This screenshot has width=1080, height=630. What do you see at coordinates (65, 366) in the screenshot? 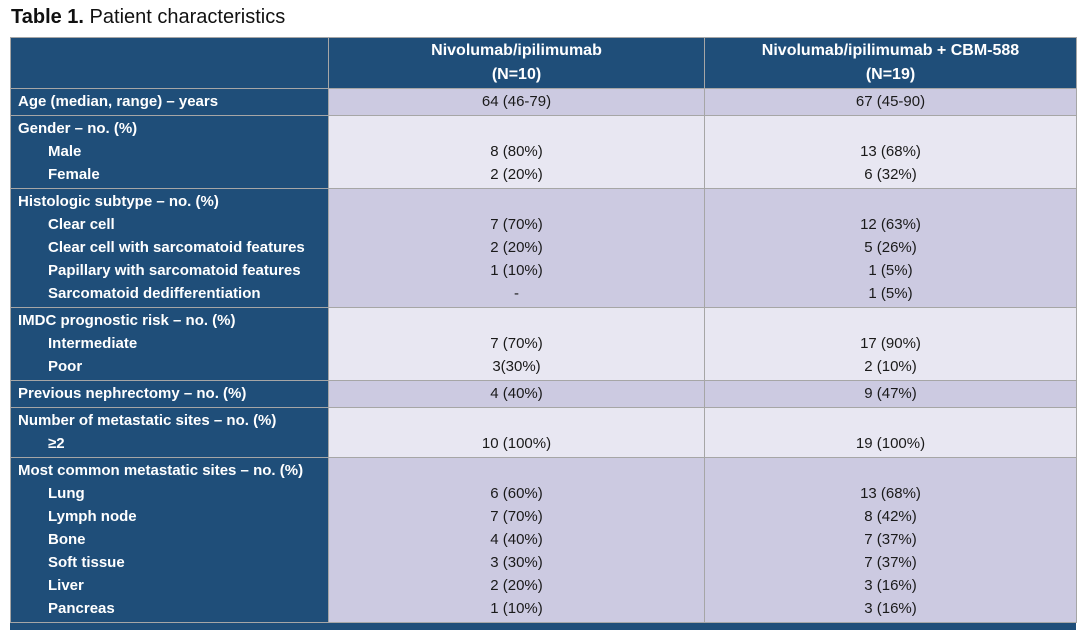
I see `row-sublabel: Poor` at bounding box center [65, 366].